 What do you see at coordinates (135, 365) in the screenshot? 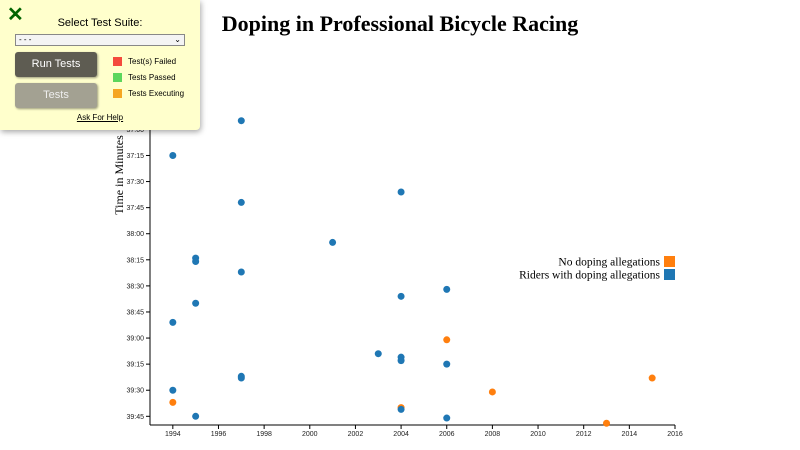
I see `y-tick-label: 39:15` at bounding box center [135, 365].